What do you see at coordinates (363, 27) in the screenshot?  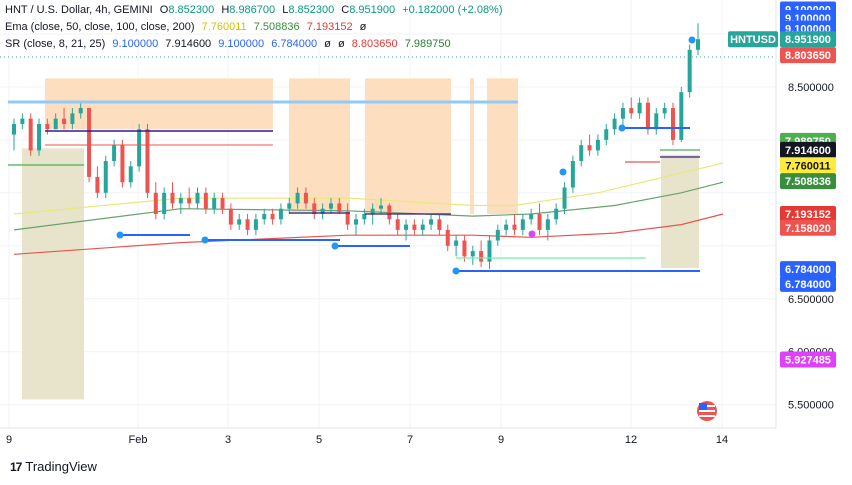 I see `ema-extra-value: ø` at bounding box center [363, 27].